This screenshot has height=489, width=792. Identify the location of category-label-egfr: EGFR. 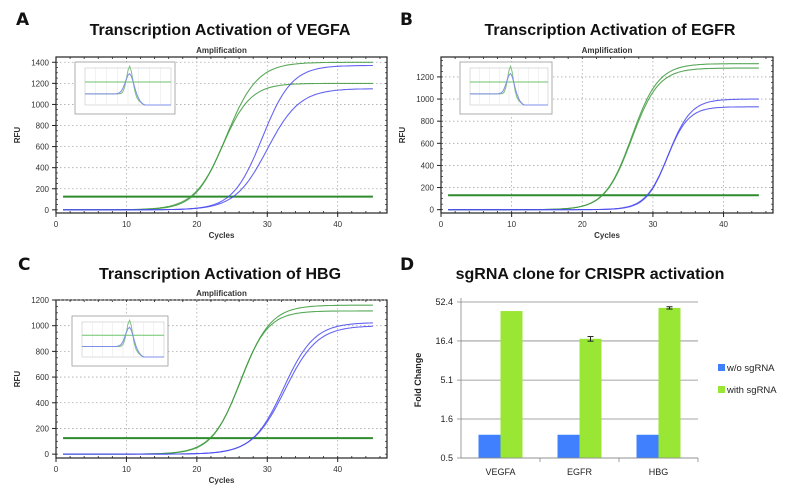
(580, 472).